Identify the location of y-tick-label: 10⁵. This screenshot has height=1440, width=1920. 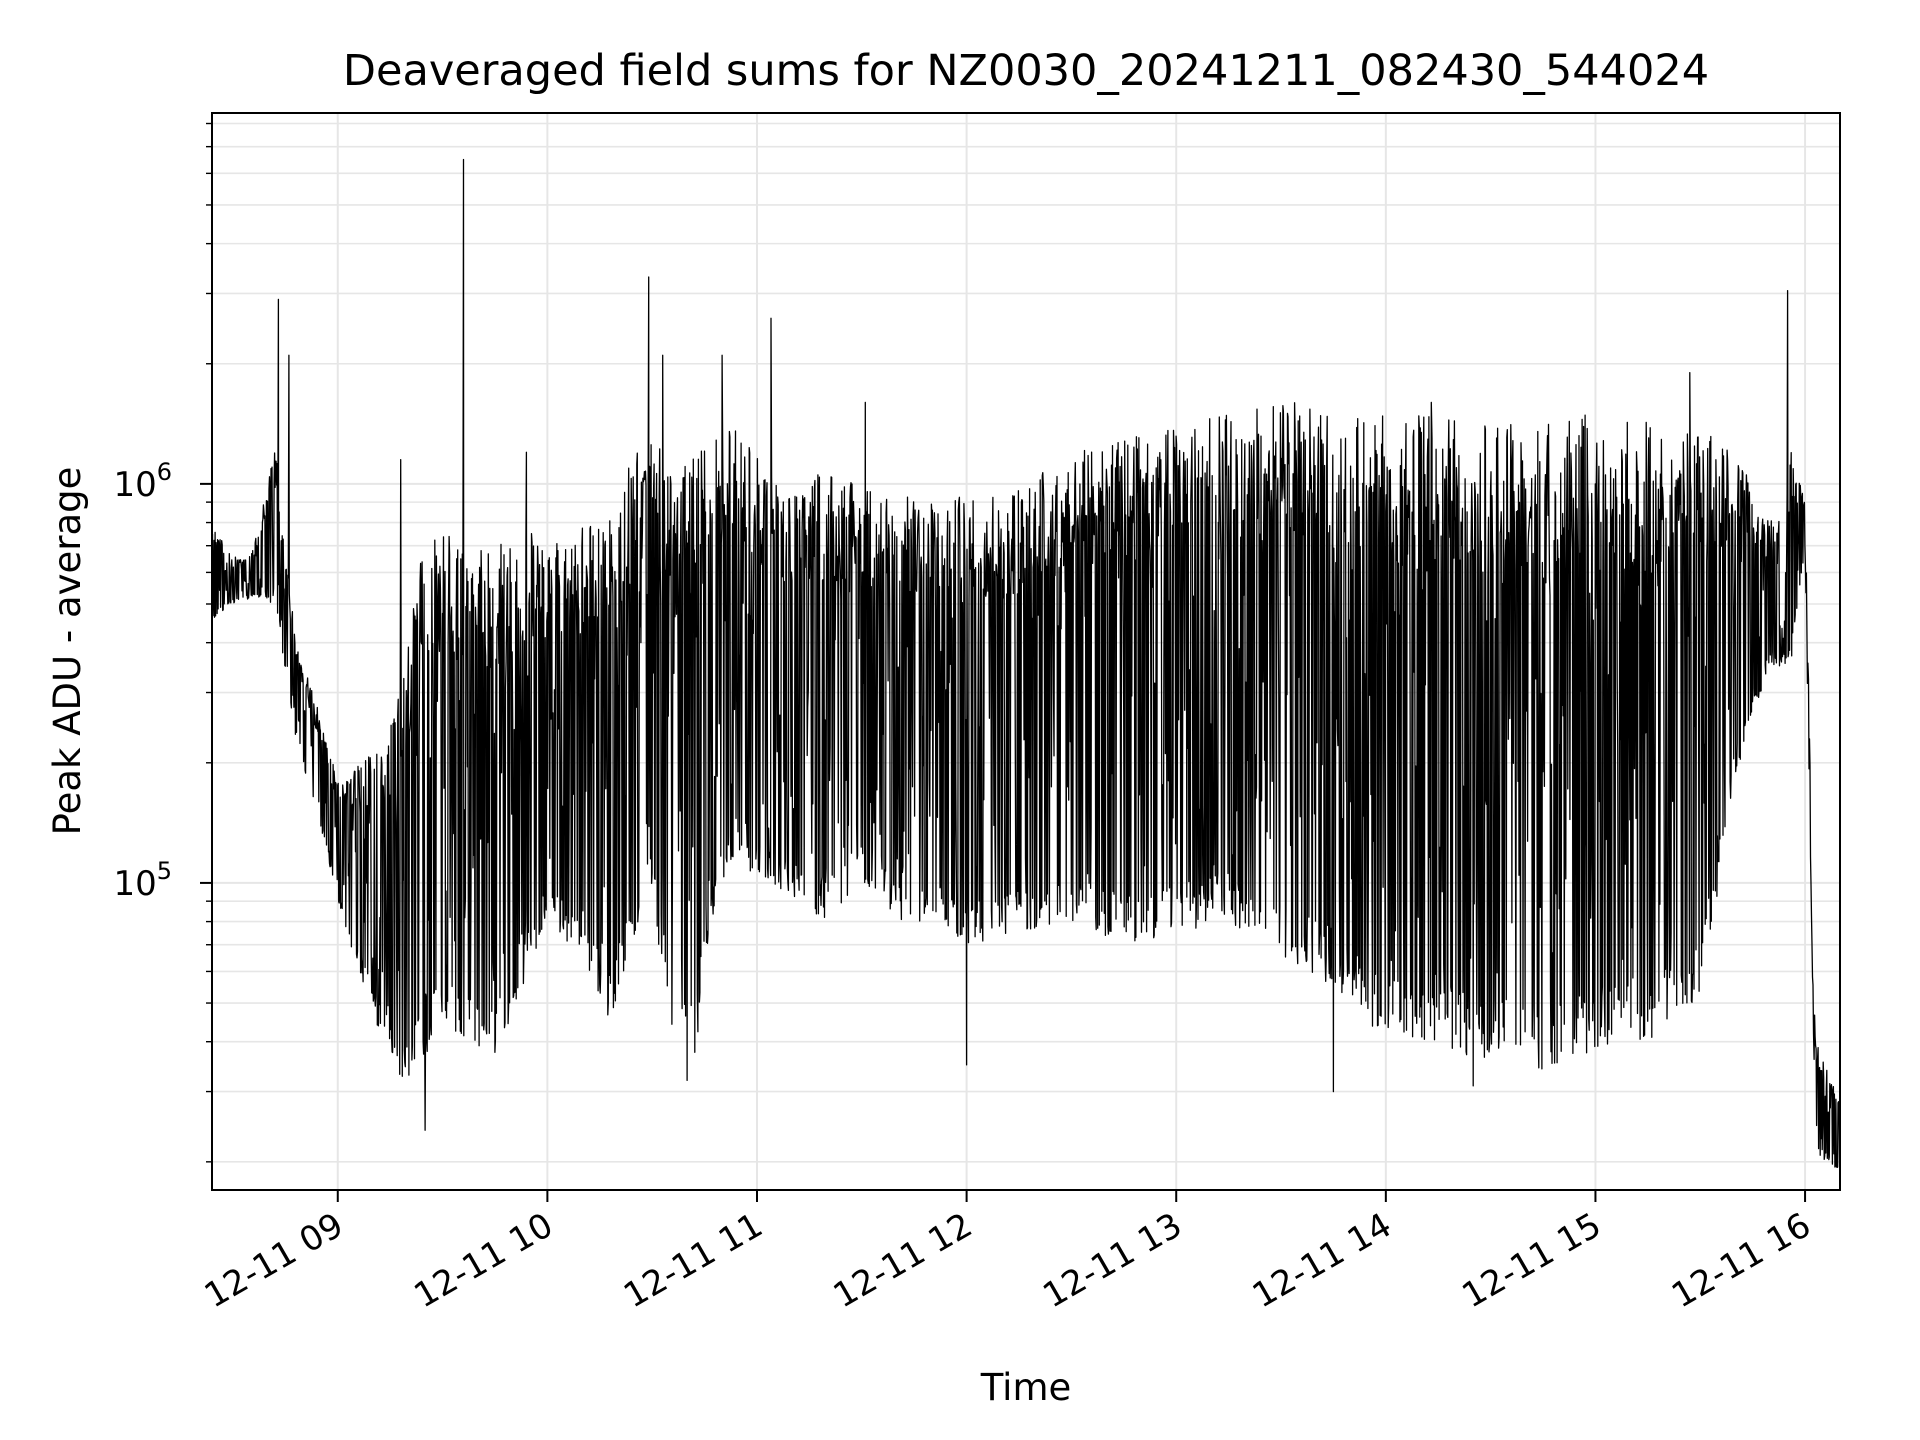
(142, 880).